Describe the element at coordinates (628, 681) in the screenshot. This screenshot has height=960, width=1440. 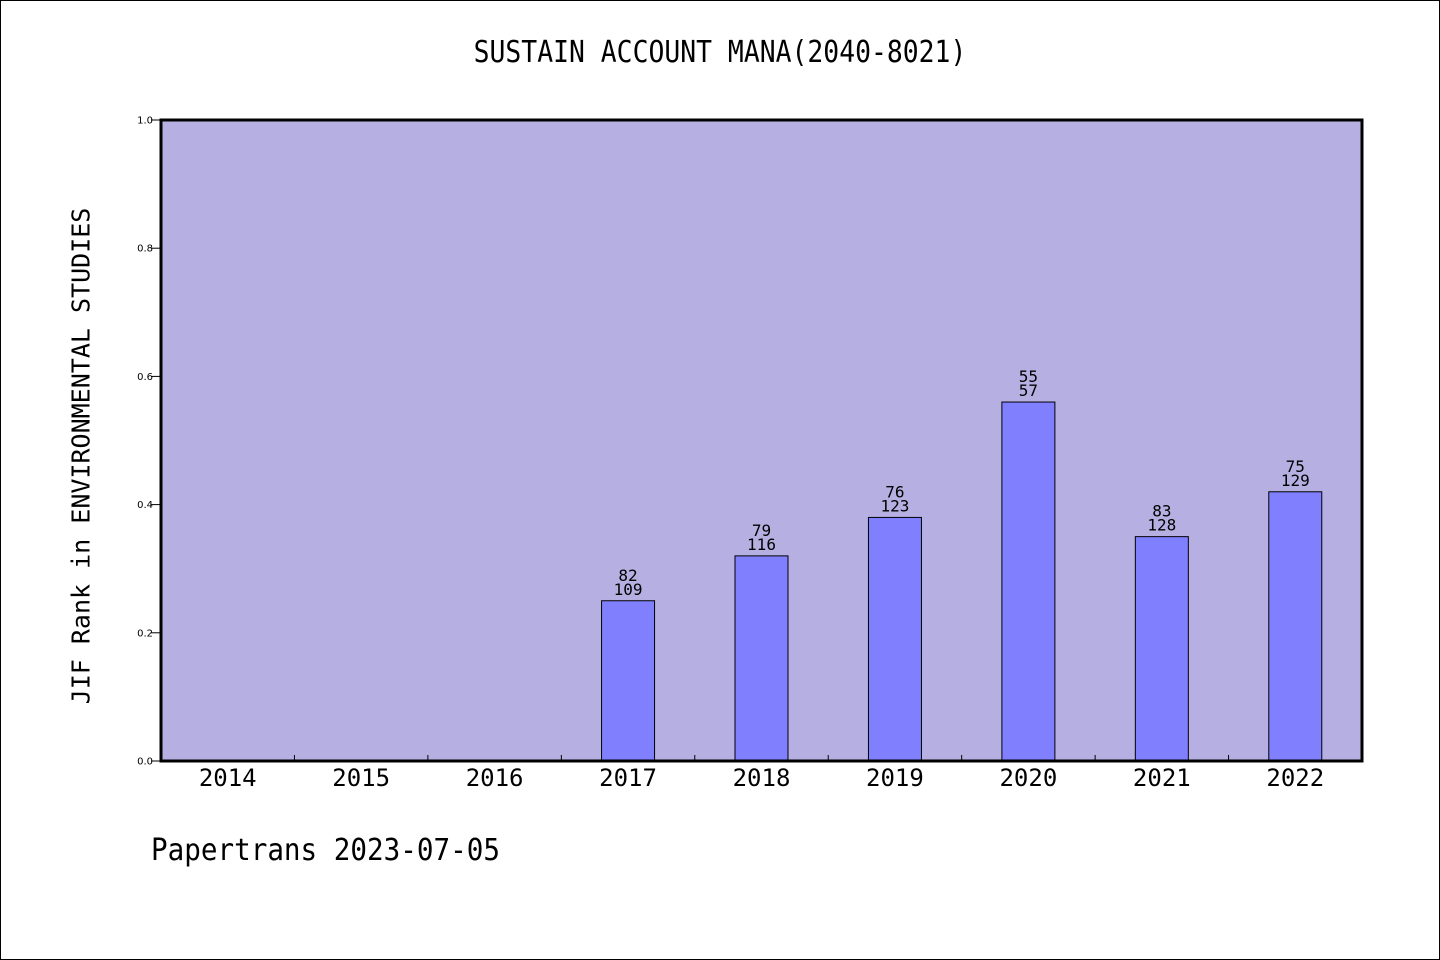
I see `bar-2017` at that location.